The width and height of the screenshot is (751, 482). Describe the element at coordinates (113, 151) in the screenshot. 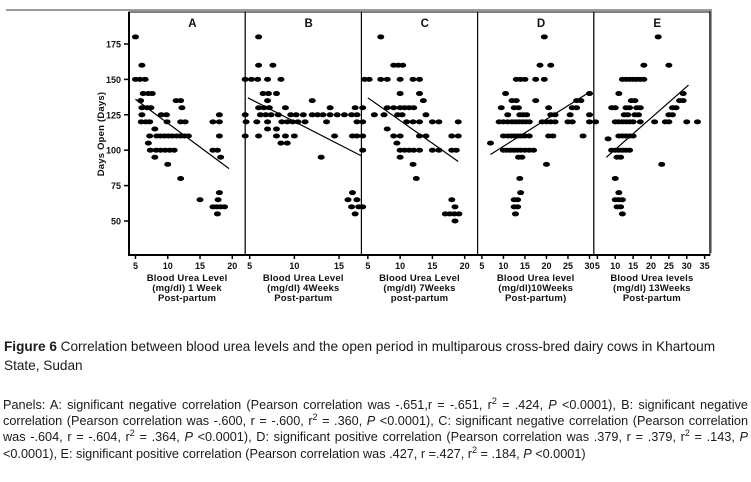

I see `svg-text: 100` at that location.